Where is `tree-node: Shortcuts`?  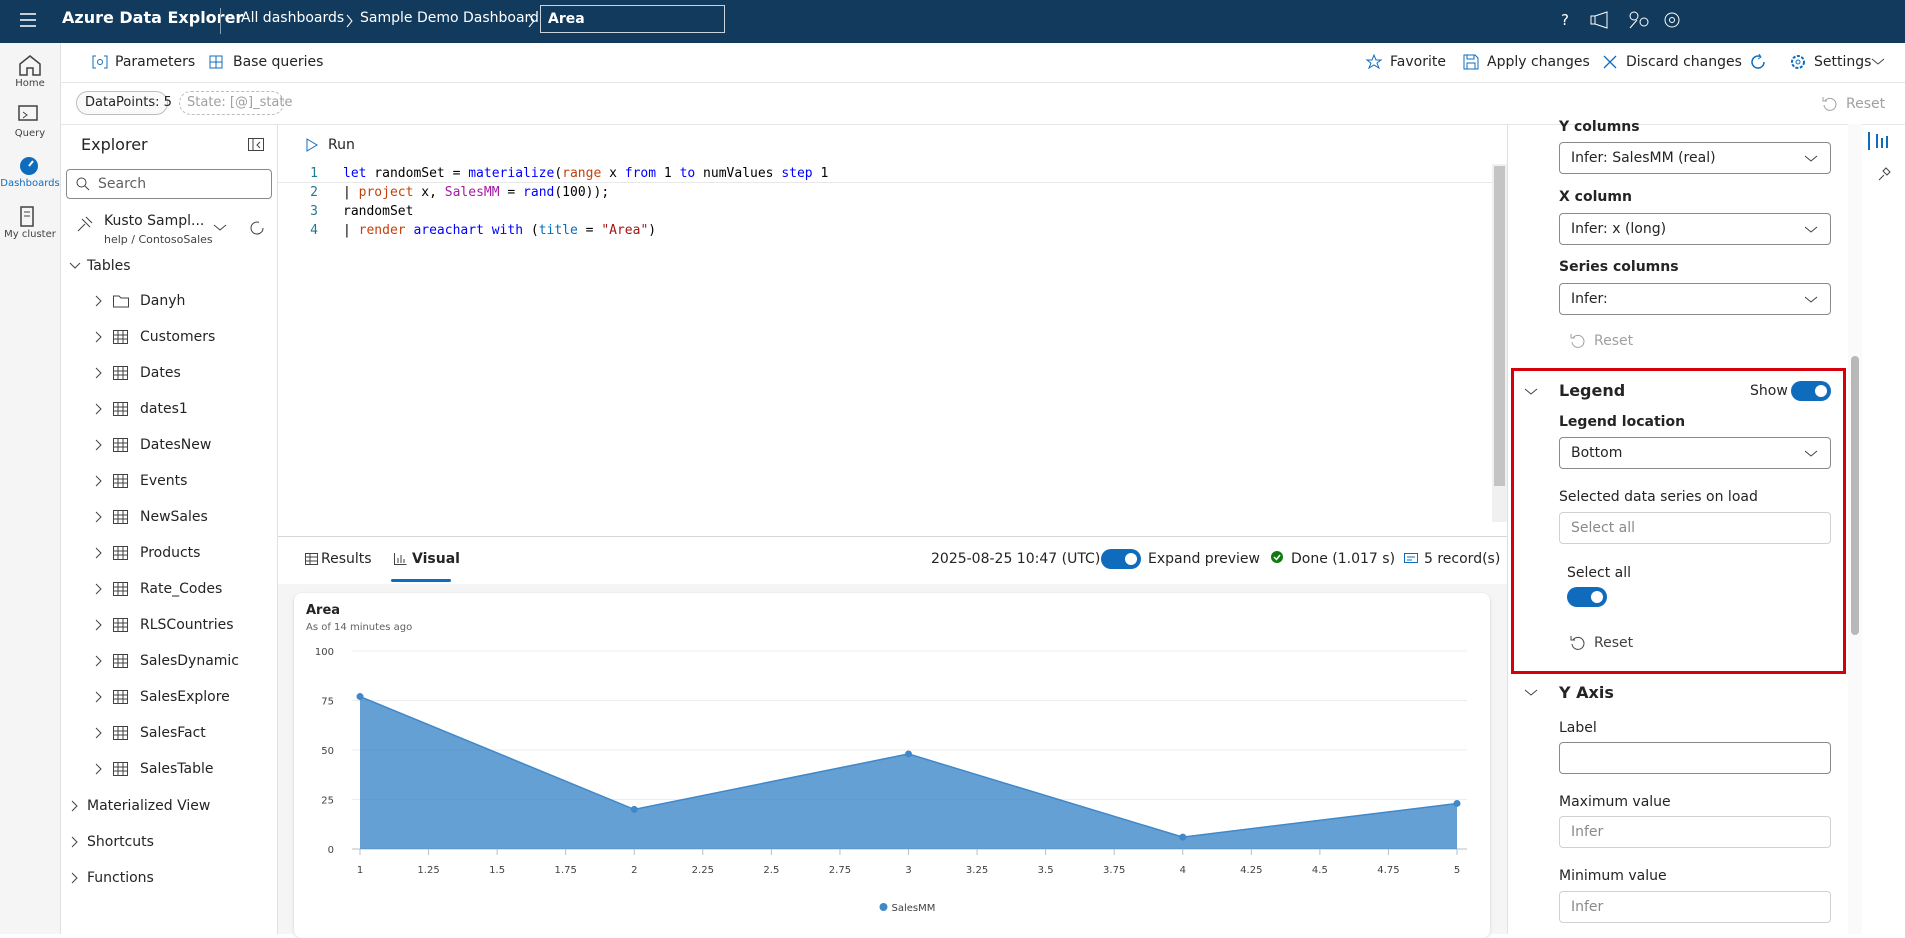
tree-node: Shortcuts is located at coordinates (120, 842).